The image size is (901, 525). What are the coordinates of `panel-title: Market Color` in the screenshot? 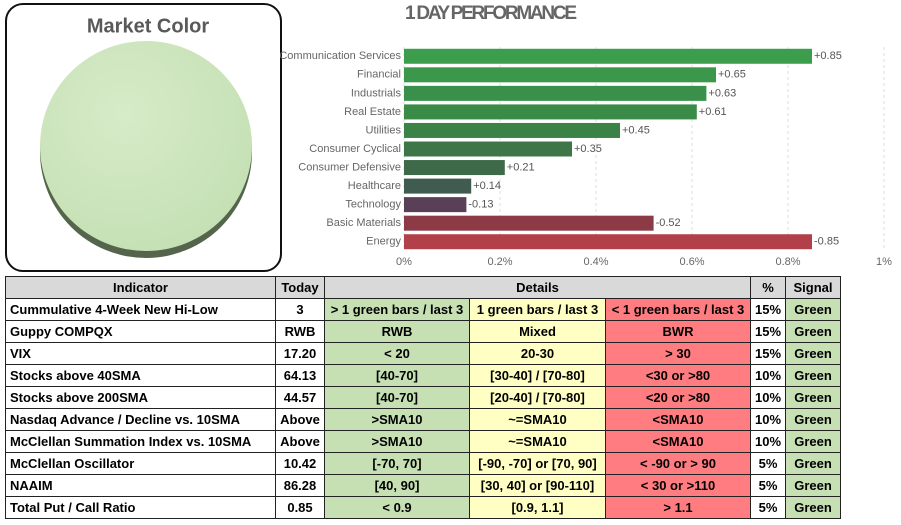 It's located at (148, 26).